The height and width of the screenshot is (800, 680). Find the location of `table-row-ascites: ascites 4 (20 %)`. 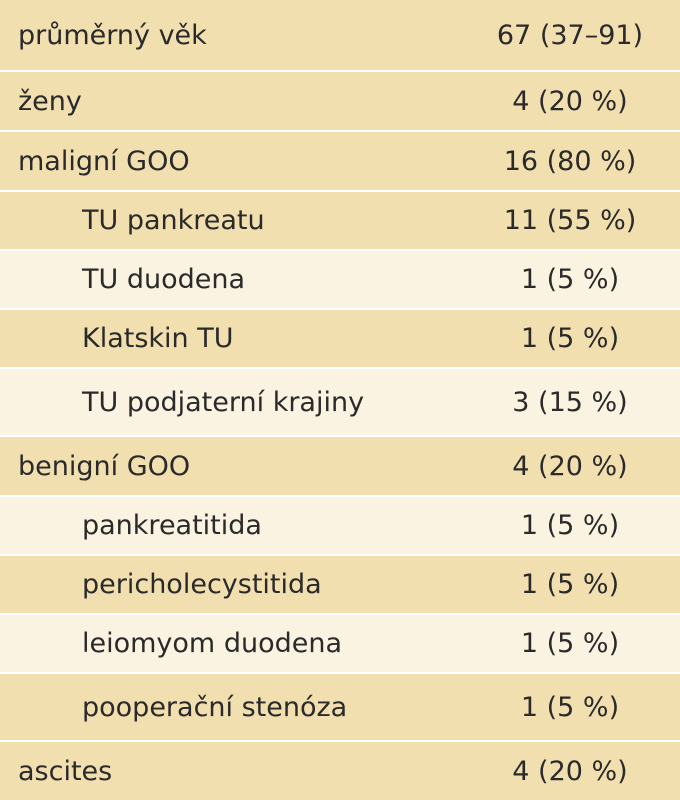

table-row-ascites: ascites 4 (20 %) is located at coordinates (340, 770).